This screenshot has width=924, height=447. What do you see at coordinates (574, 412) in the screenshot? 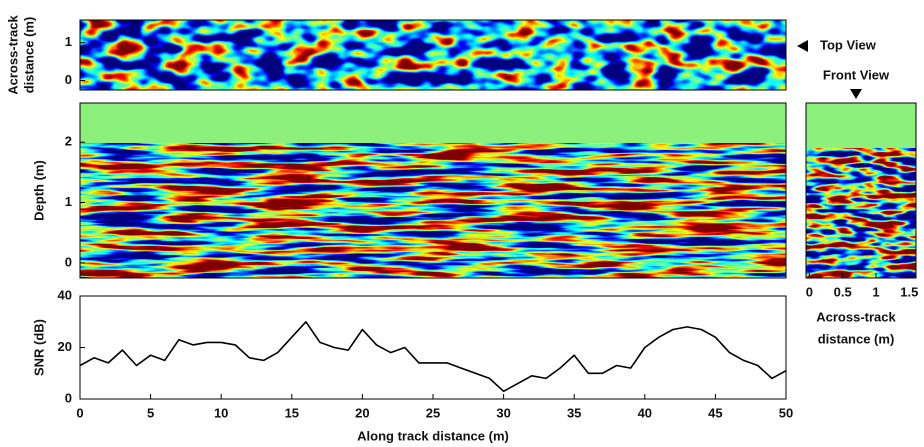
I see `x-tick-label: 35` at bounding box center [574, 412].